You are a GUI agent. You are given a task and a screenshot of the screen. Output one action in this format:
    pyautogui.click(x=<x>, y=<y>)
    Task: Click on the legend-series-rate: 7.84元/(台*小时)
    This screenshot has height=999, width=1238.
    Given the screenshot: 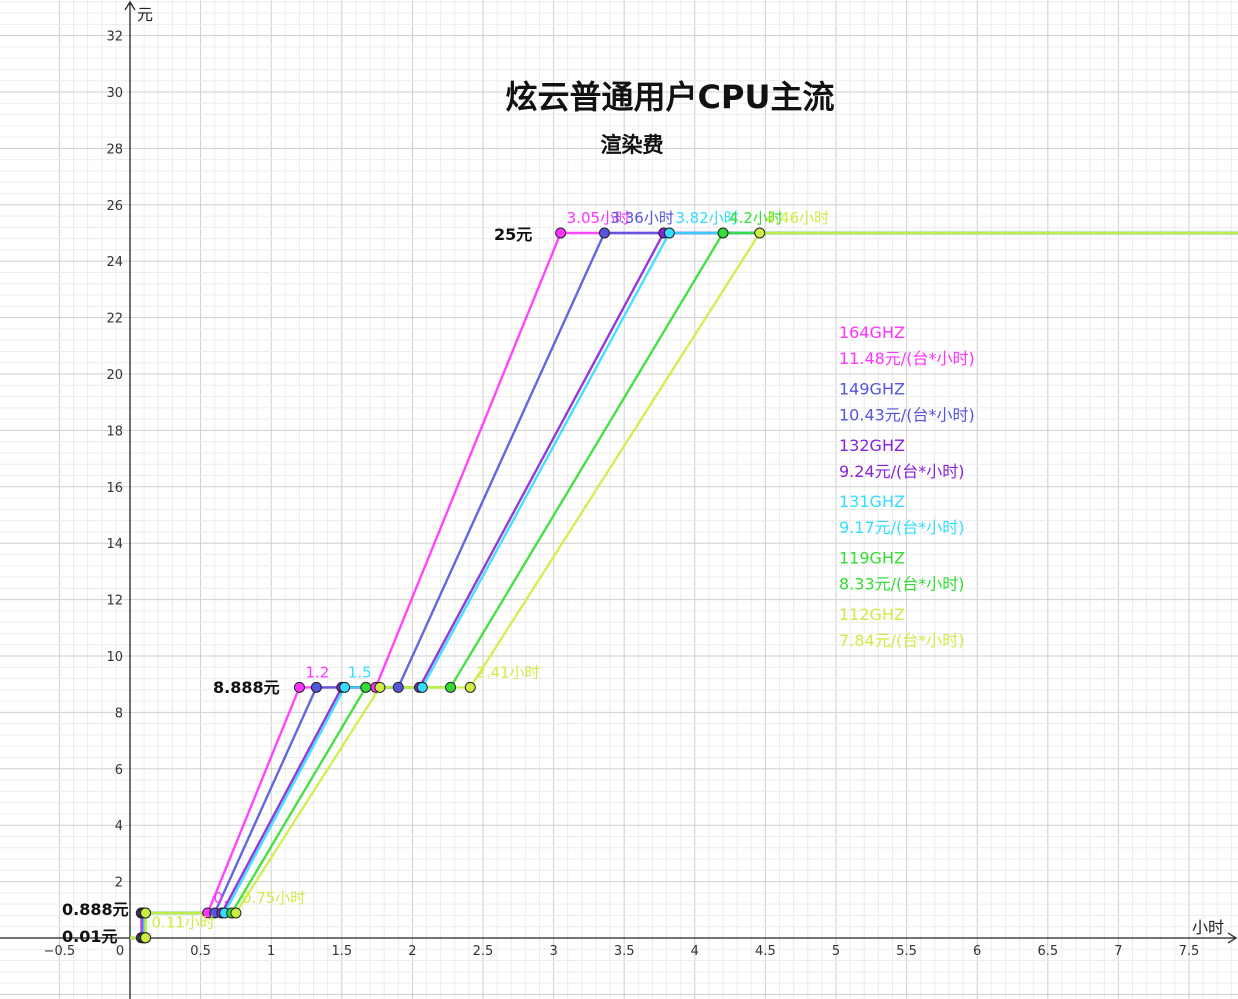 What is the action you would take?
    pyautogui.click(x=902, y=640)
    